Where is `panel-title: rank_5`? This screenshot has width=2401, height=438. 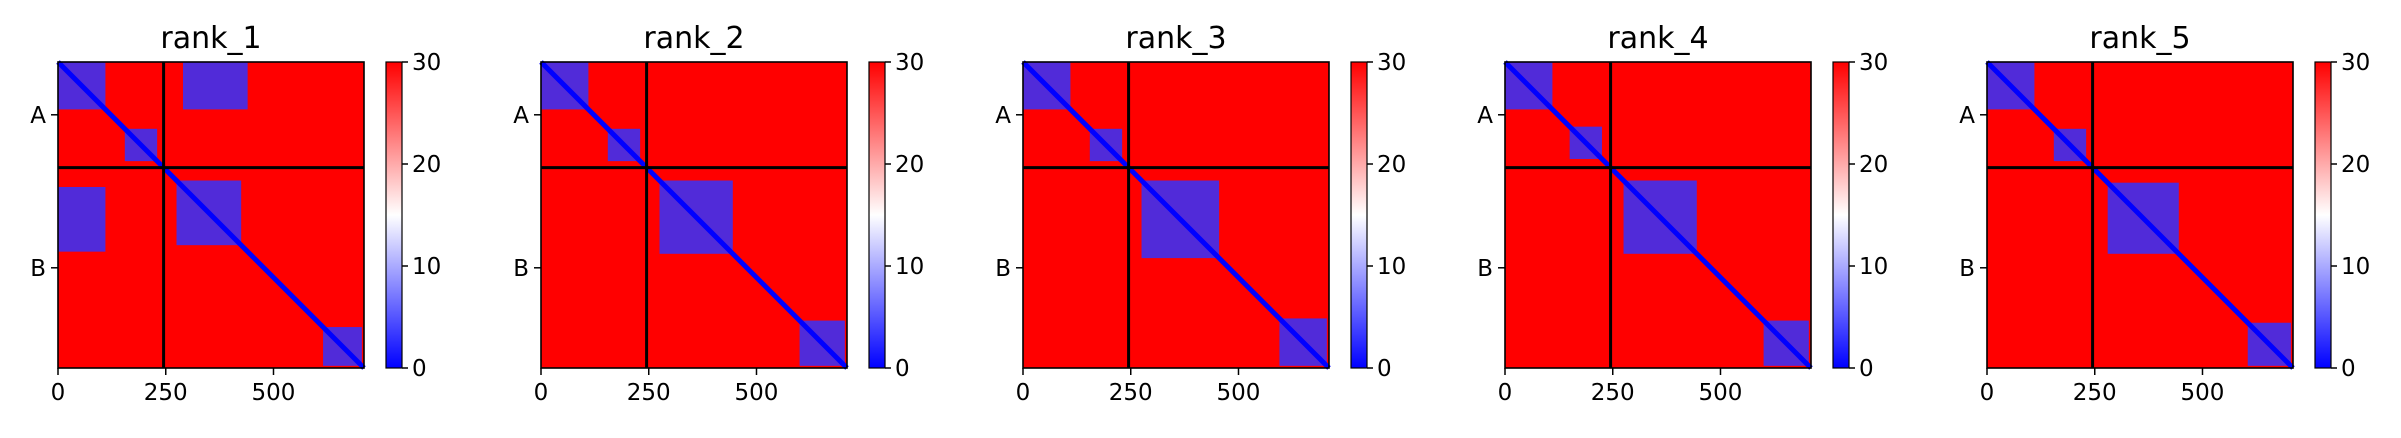
panel-title: rank_5 is located at coordinates (2139, 38).